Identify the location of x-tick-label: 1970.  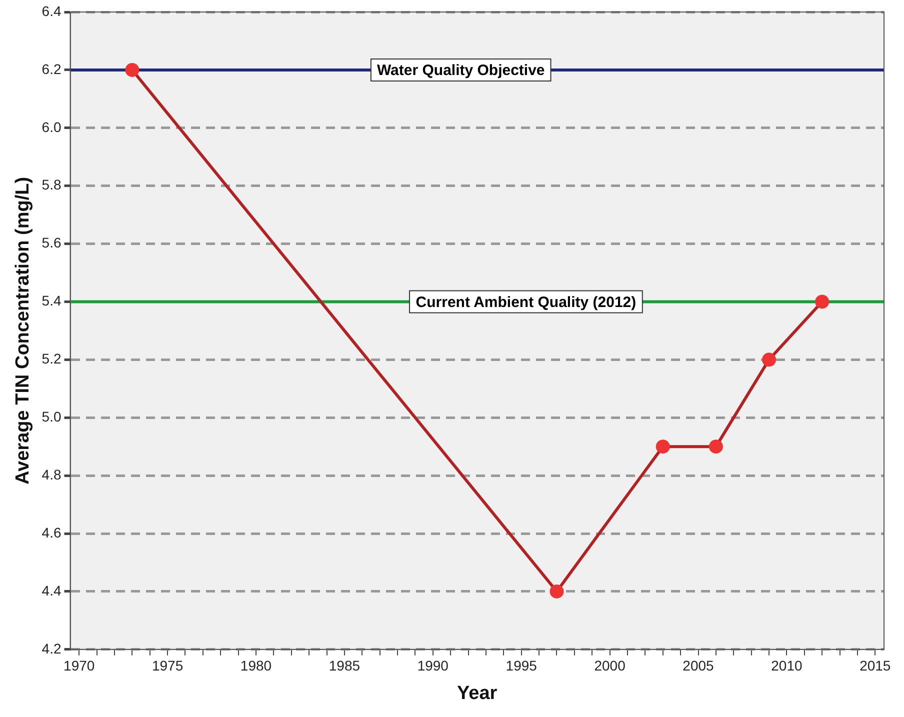
(79, 666).